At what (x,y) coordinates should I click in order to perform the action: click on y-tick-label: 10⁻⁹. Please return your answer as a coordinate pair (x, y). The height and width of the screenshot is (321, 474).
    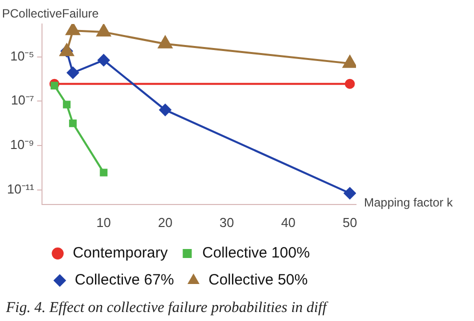
    Looking at the image, I should click on (22, 144).